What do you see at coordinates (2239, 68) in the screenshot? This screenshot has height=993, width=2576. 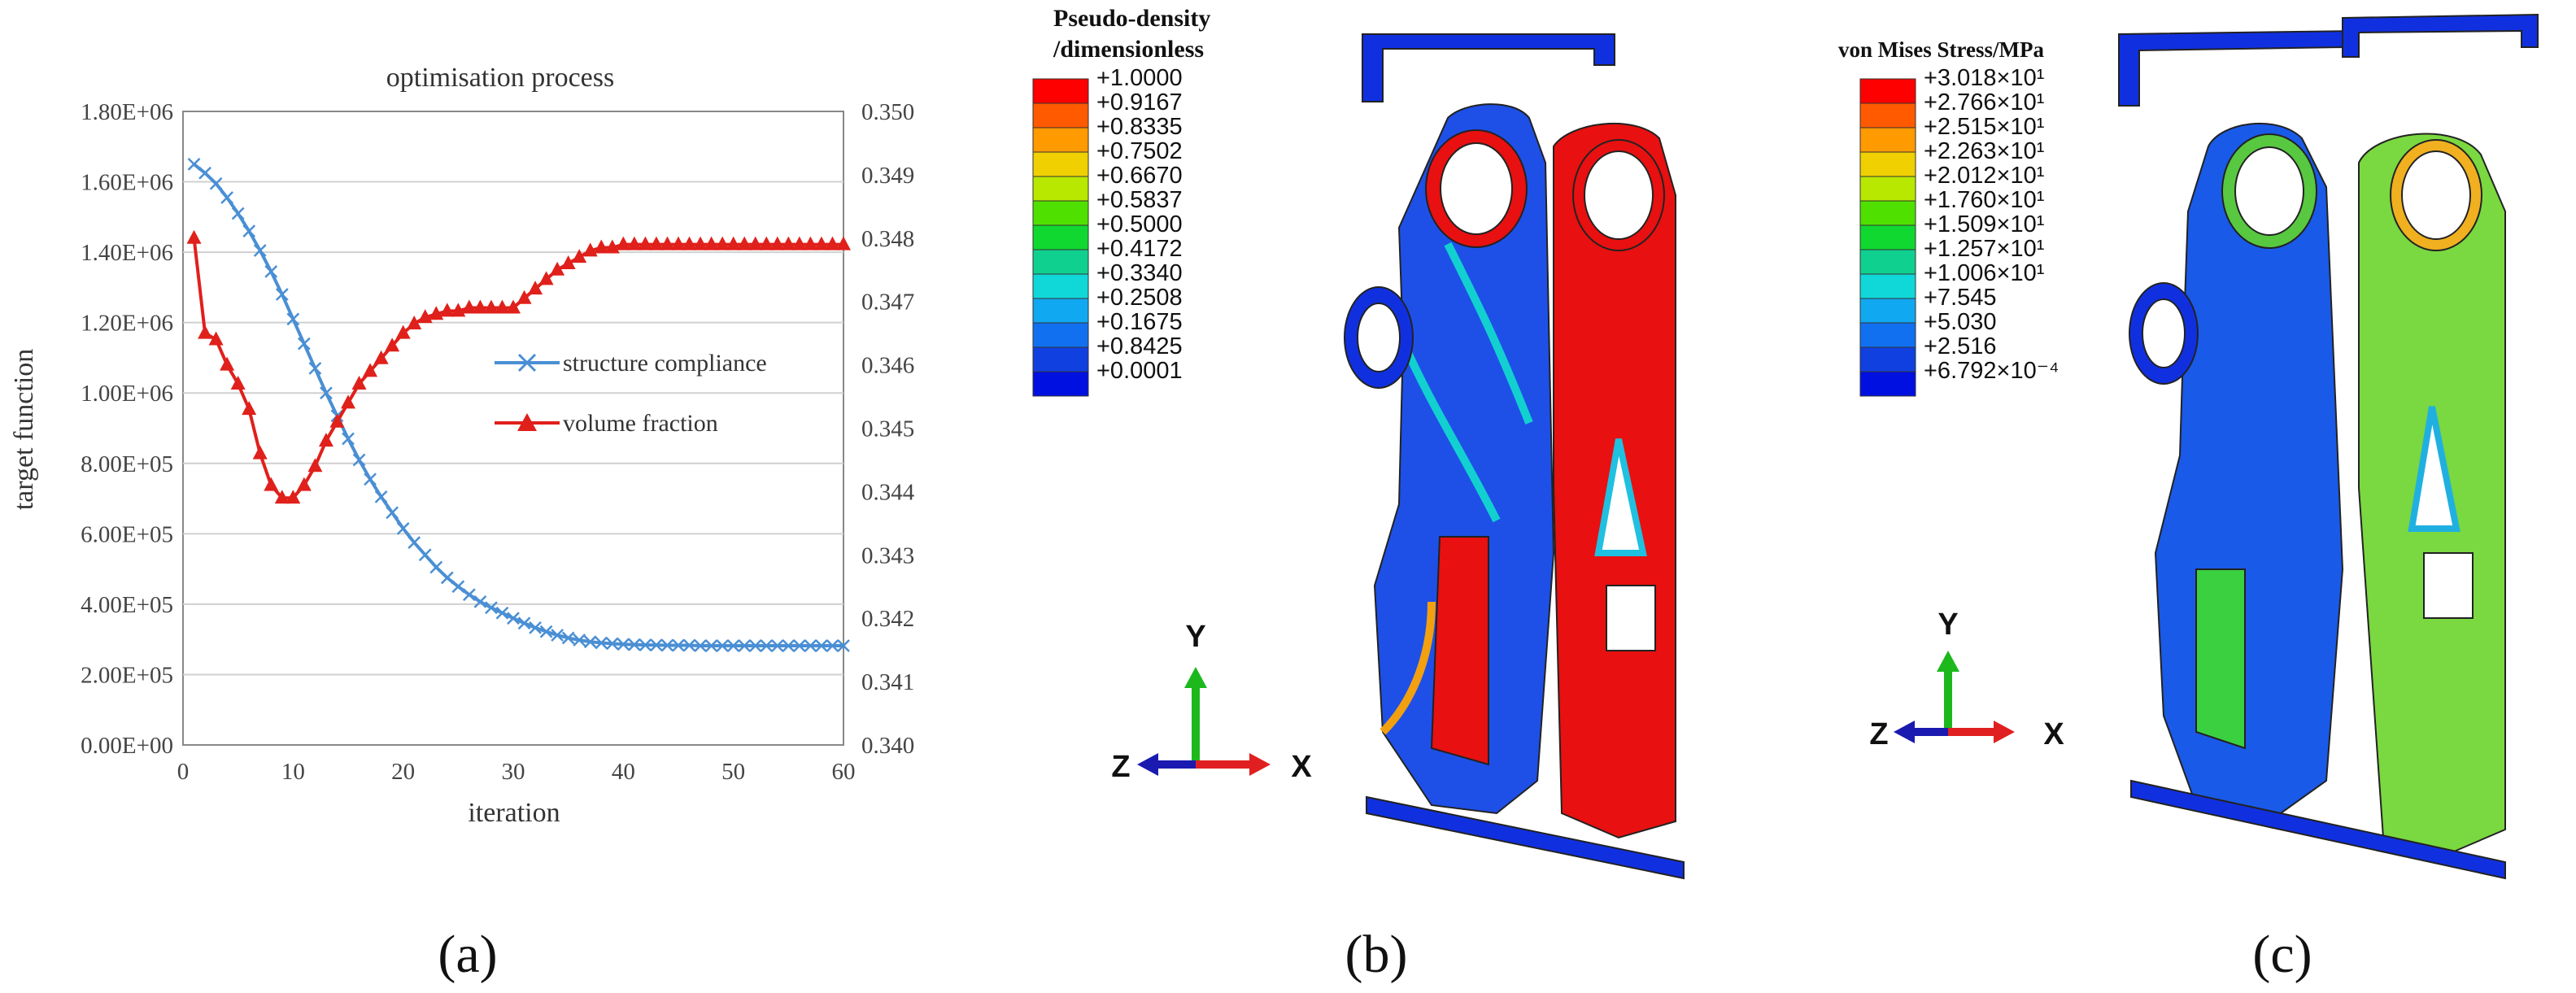 I see `top-bracket-c1` at bounding box center [2239, 68].